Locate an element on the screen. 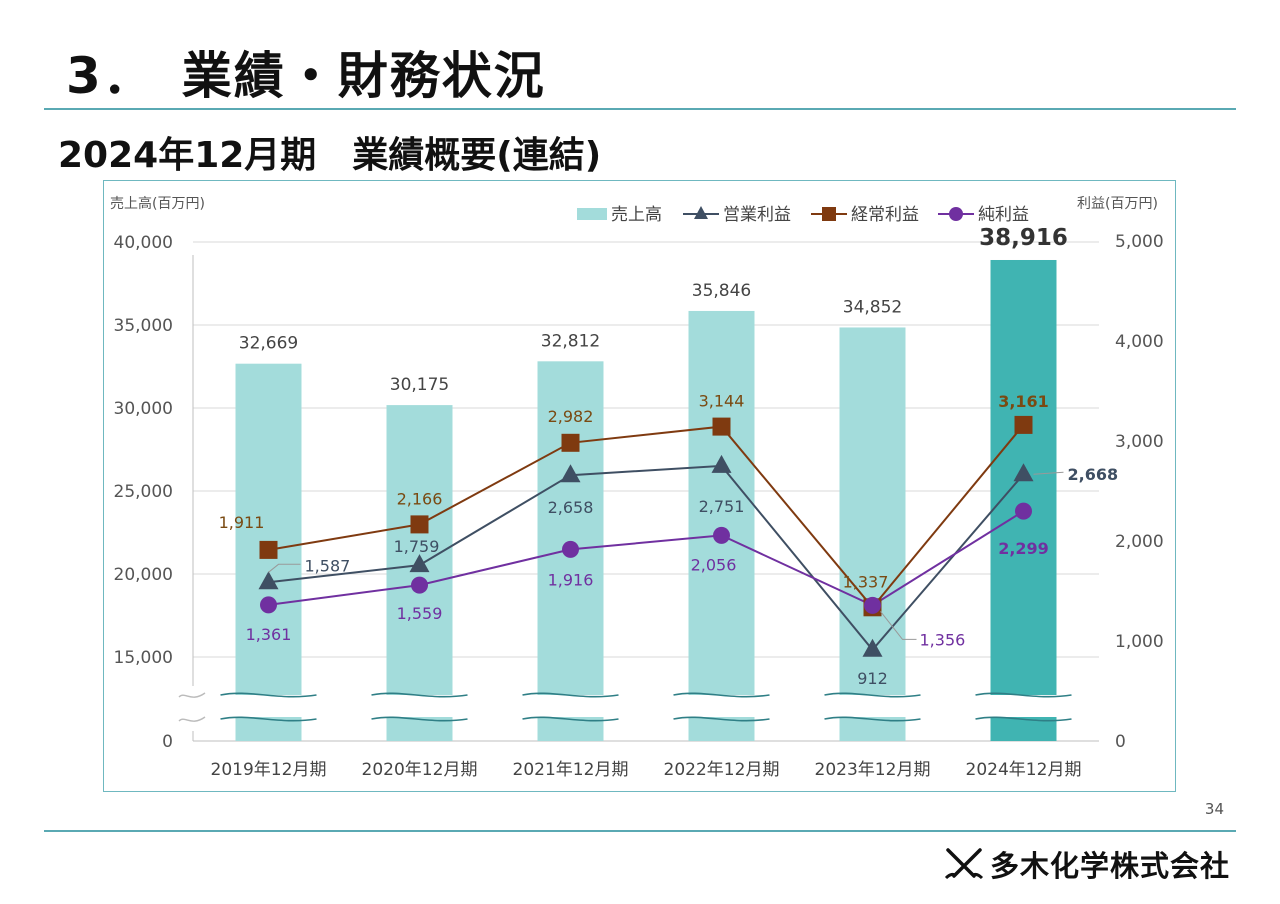  series-line-triangle is located at coordinates (646, 558).